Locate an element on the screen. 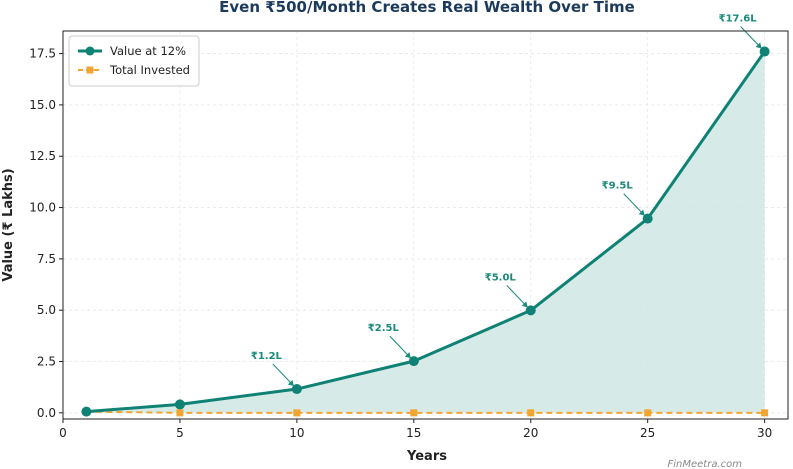 This screenshot has width=793, height=469. x-tick-label: 10 is located at coordinates (296, 433).